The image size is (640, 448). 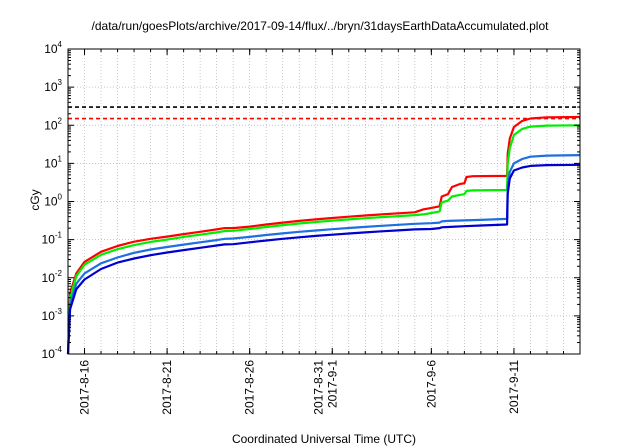 I want to click on y-tick-label: 10², so click(x=53, y=124).